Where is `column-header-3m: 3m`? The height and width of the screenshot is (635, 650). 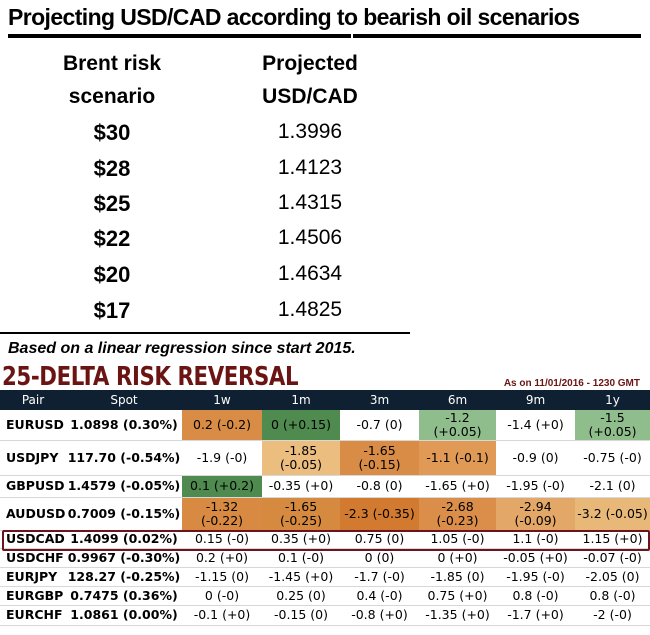 column-header-3m: 3m is located at coordinates (379, 400).